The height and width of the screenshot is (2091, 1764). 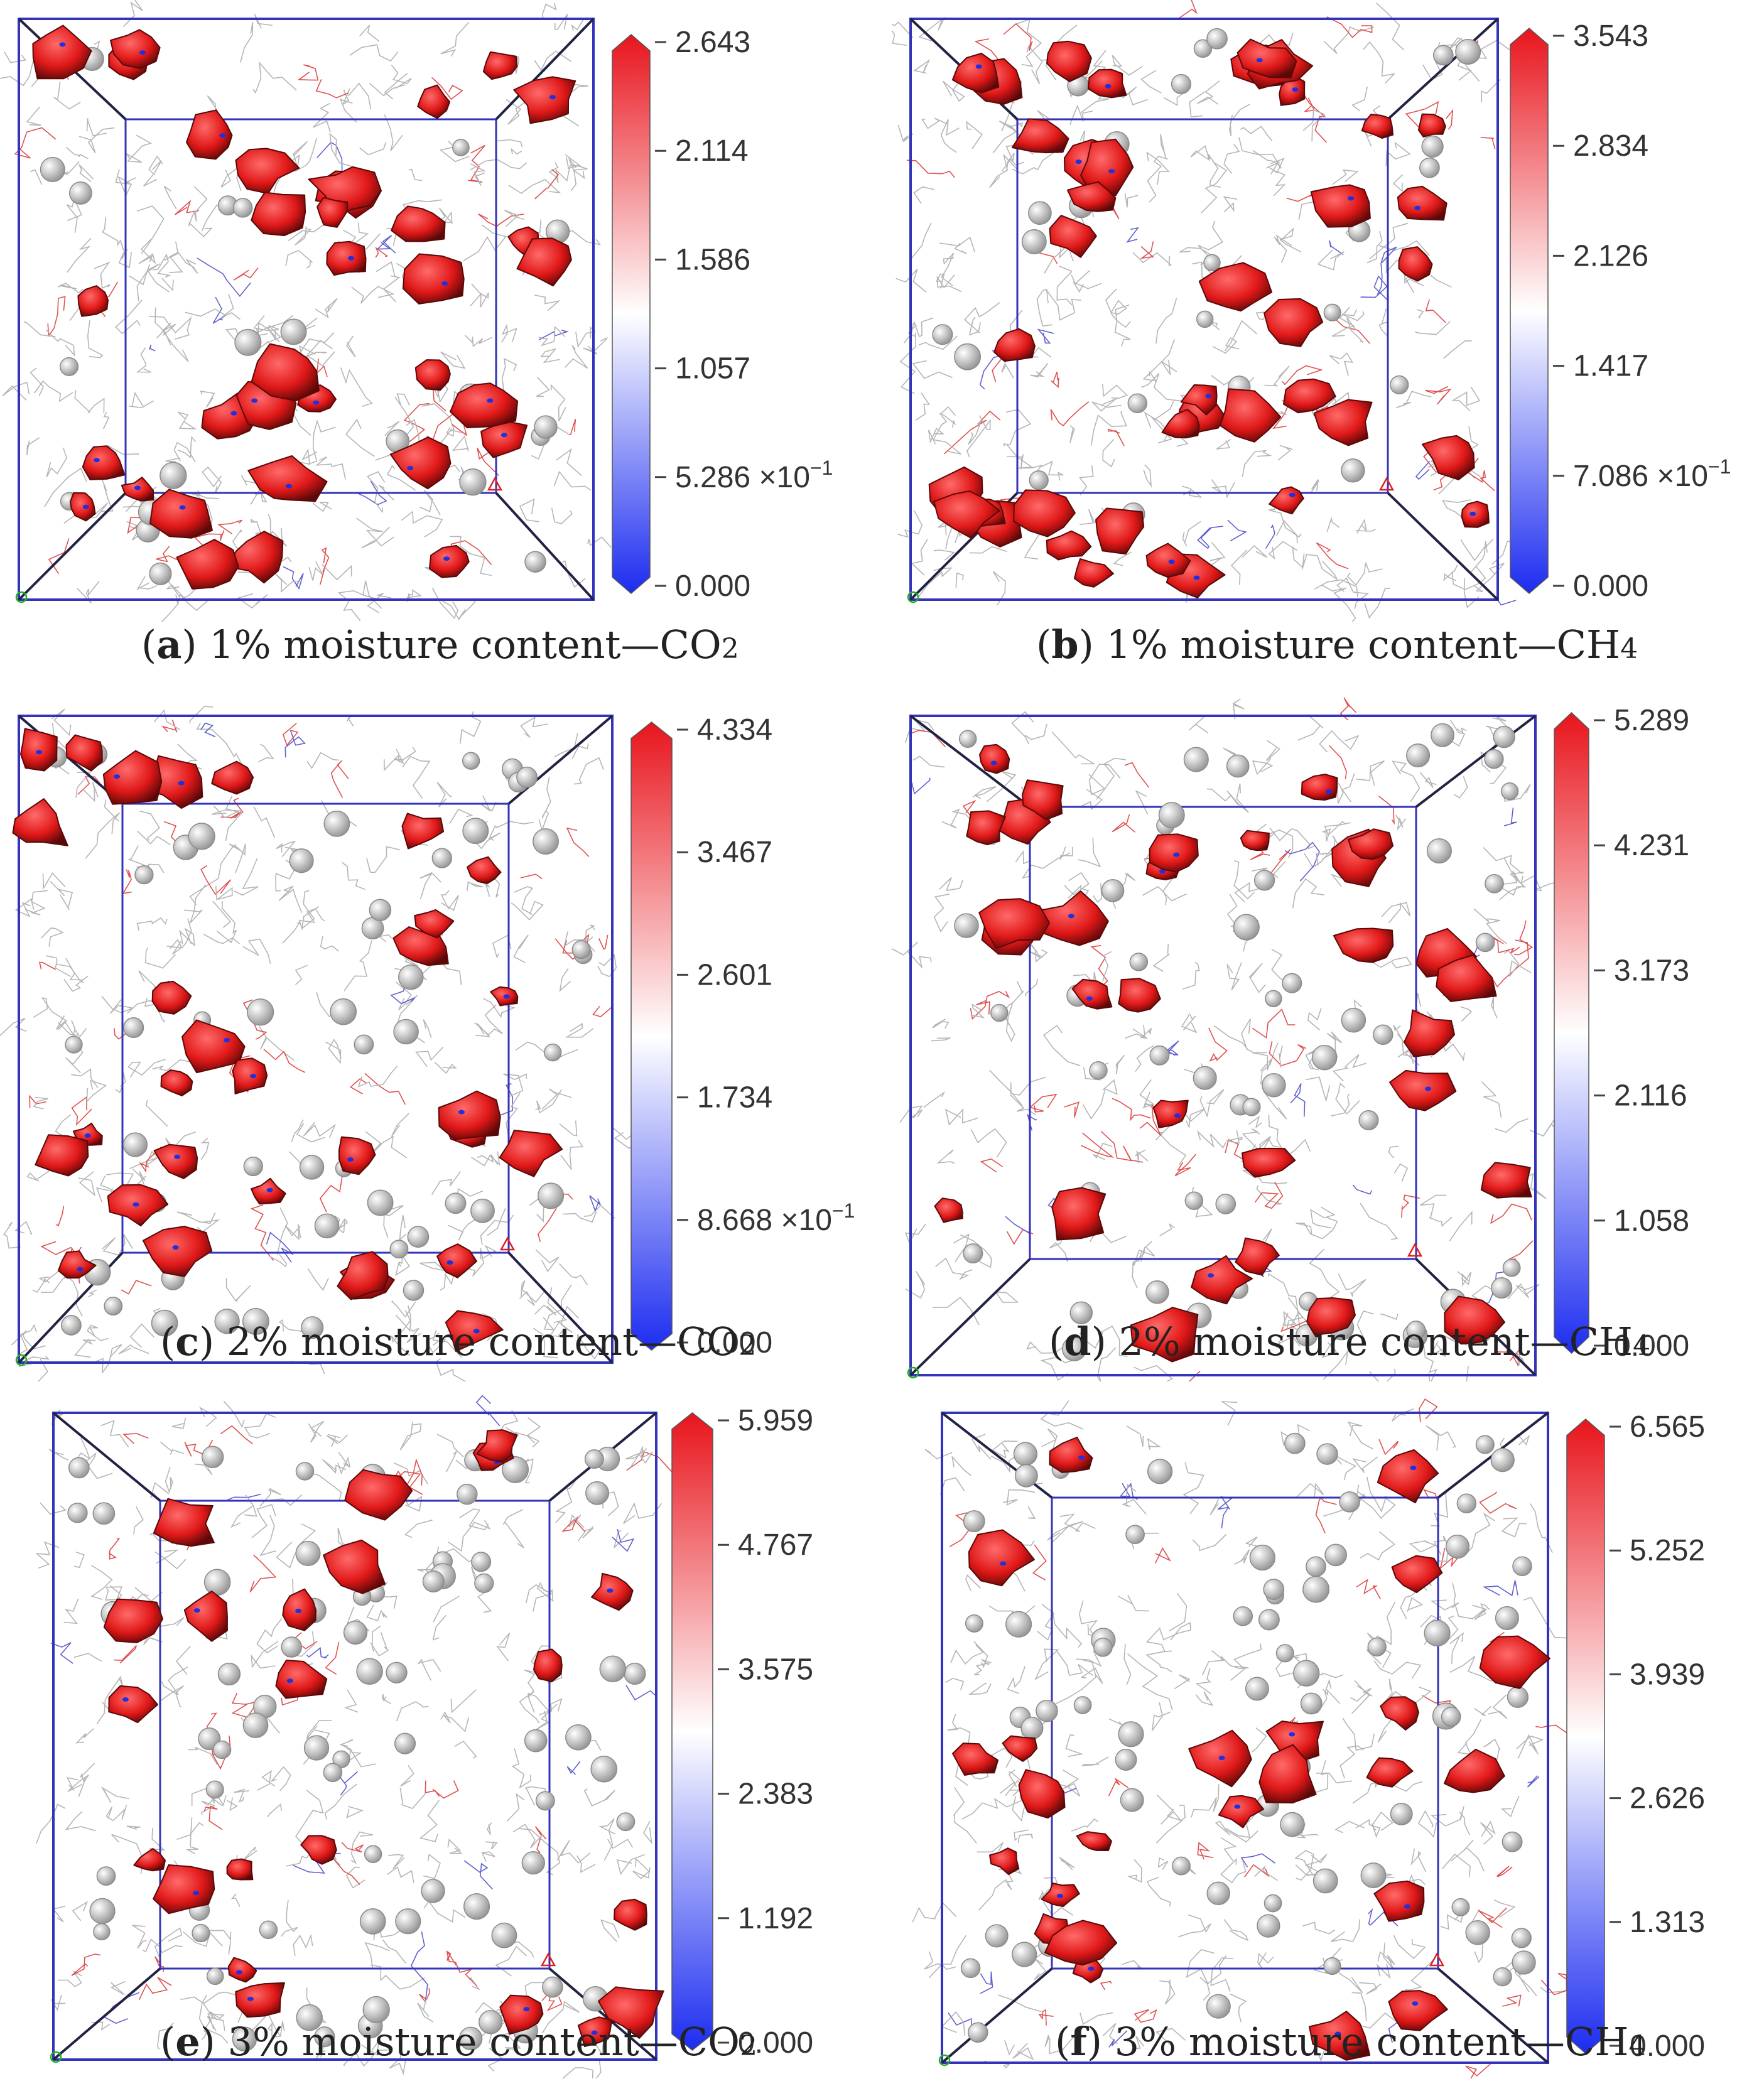 I want to click on caption-f: (f) 3% moisture content—CH4, so click(x=1351, y=2042).